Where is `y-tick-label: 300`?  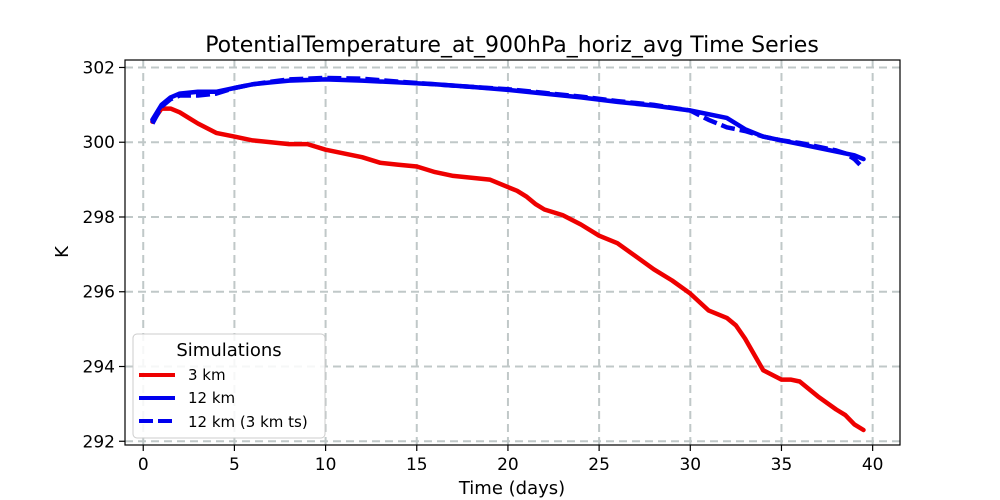
y-tick-label: 300 is located at coordinates (99, 143).